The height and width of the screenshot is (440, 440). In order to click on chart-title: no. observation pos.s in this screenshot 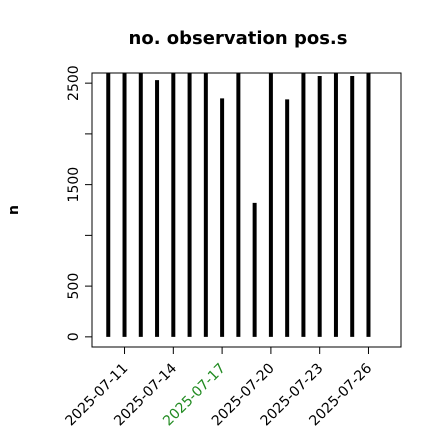, I will do `click(238, 38)`.